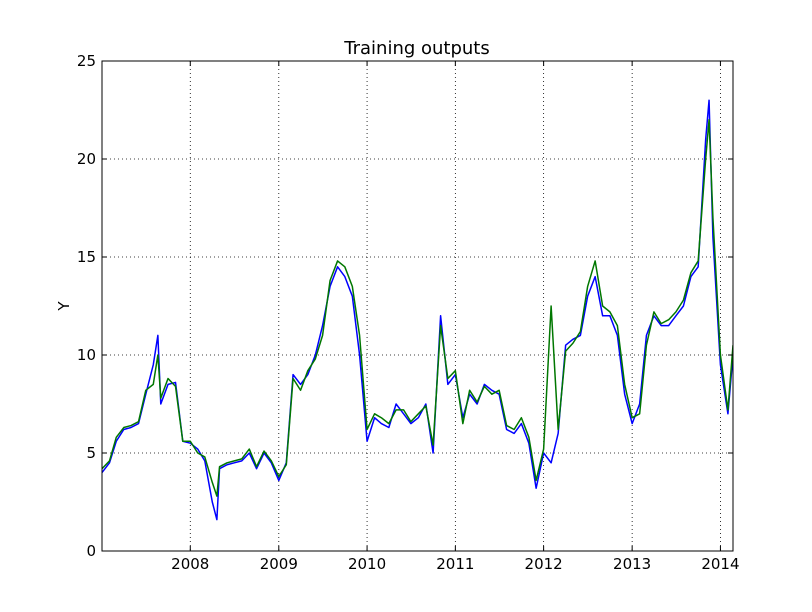  I want to click on y-tick-label: 0, so click(91, 551).